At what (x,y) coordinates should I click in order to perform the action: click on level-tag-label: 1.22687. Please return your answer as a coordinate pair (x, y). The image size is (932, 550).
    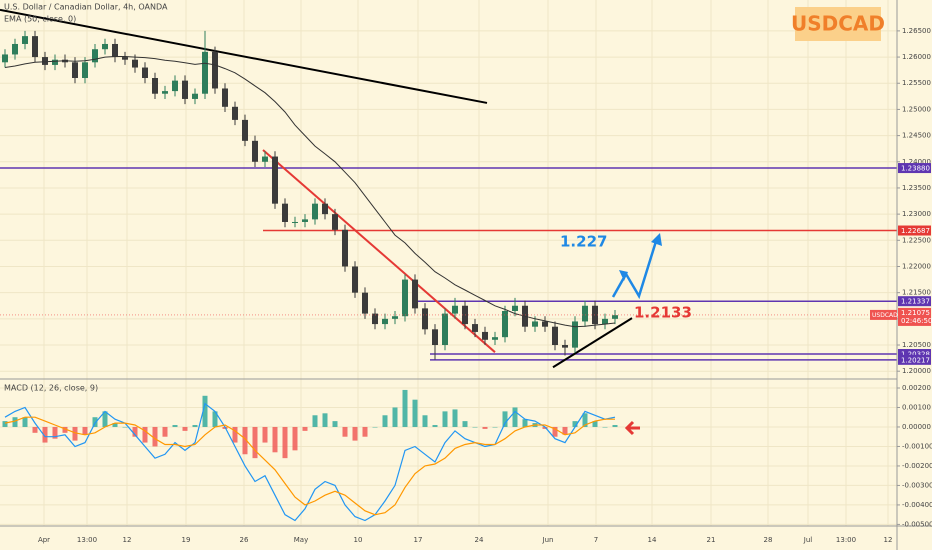
    Looking at the image, I should click on (915, 231).